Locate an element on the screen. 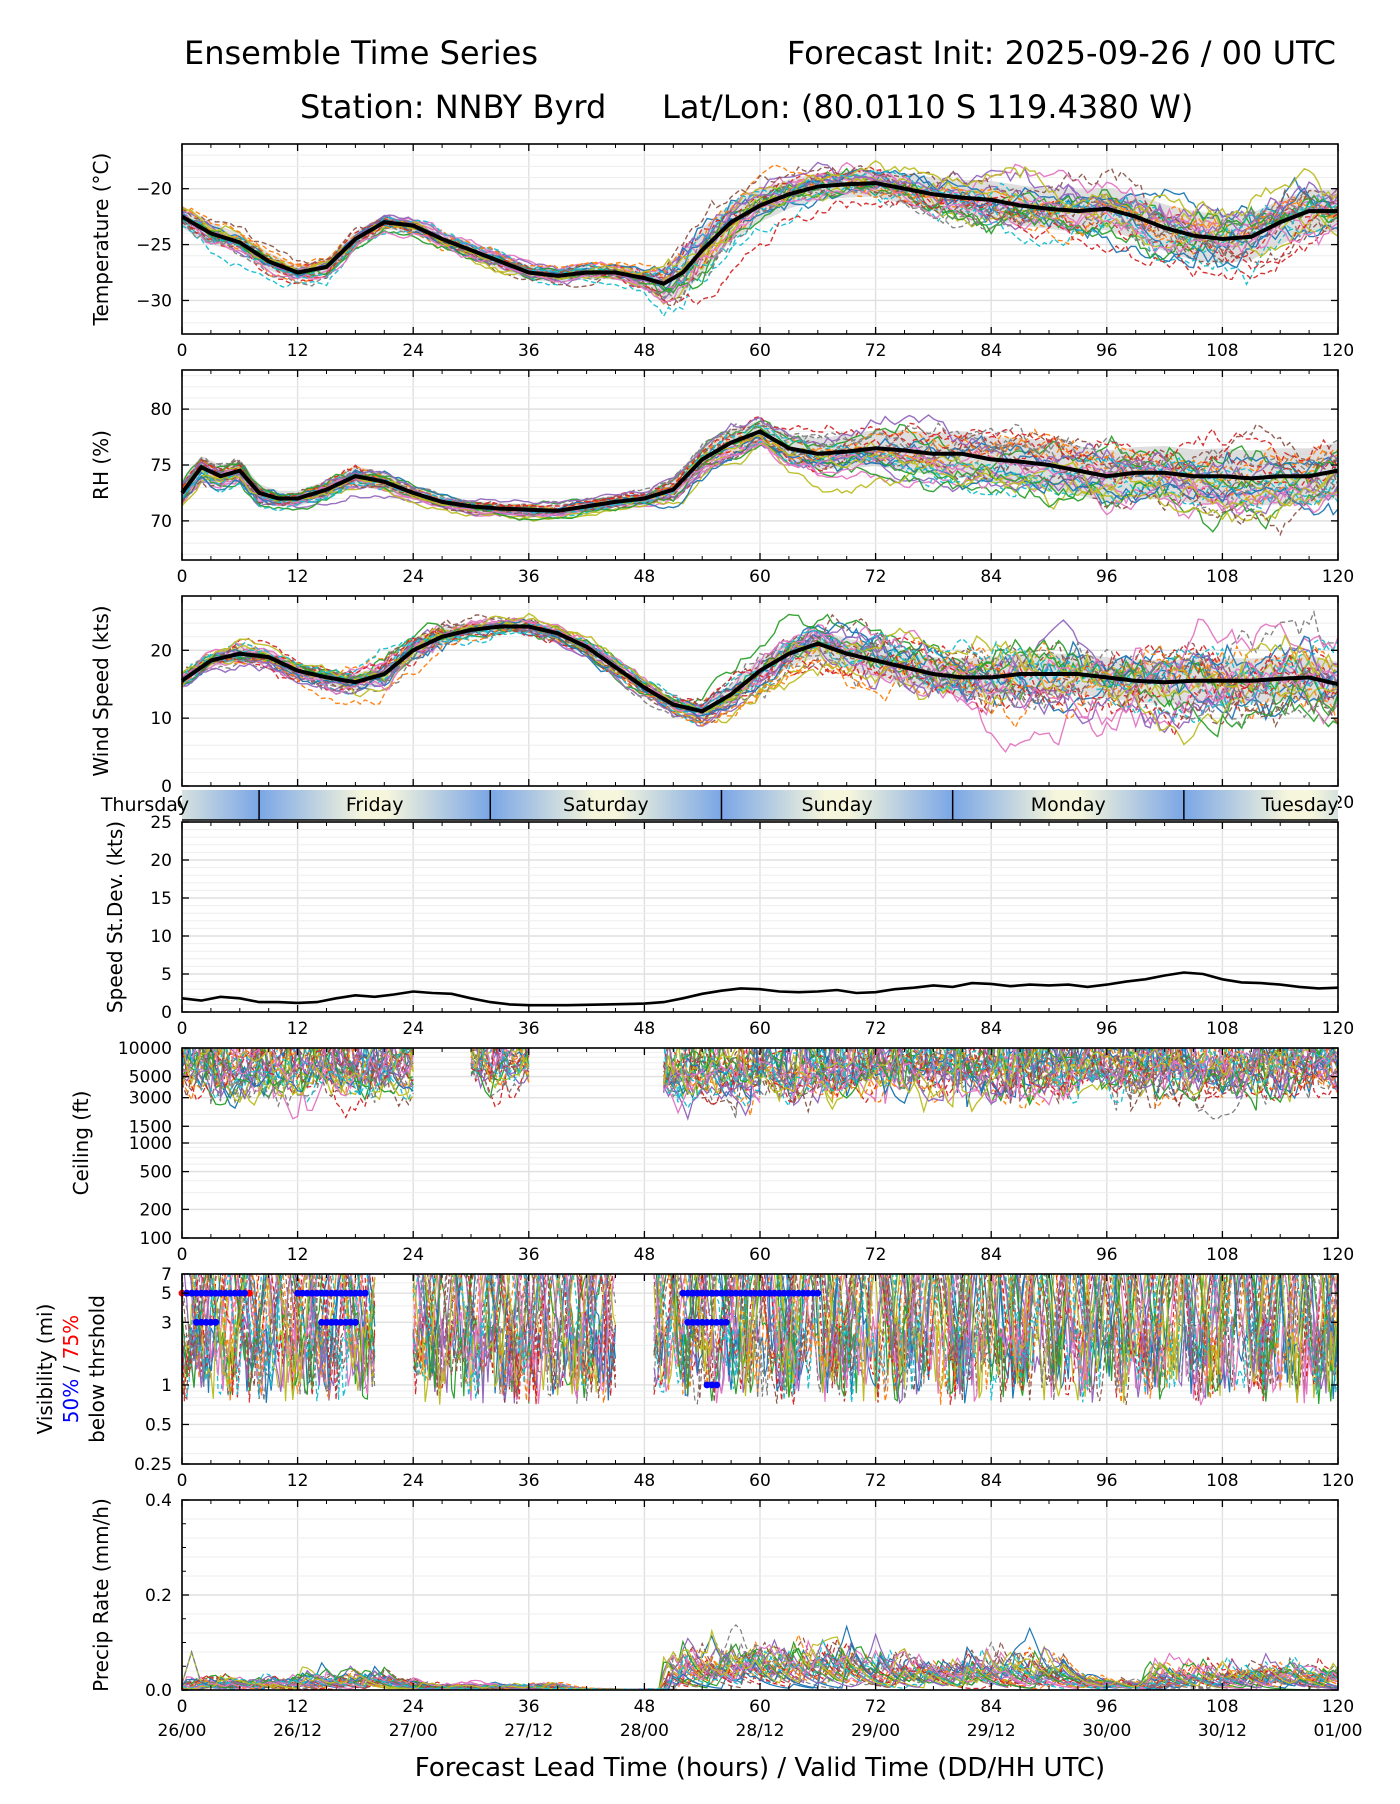  precip-ylabel: Precip Rate (mm/h) is located at coordinates (101, 1595).